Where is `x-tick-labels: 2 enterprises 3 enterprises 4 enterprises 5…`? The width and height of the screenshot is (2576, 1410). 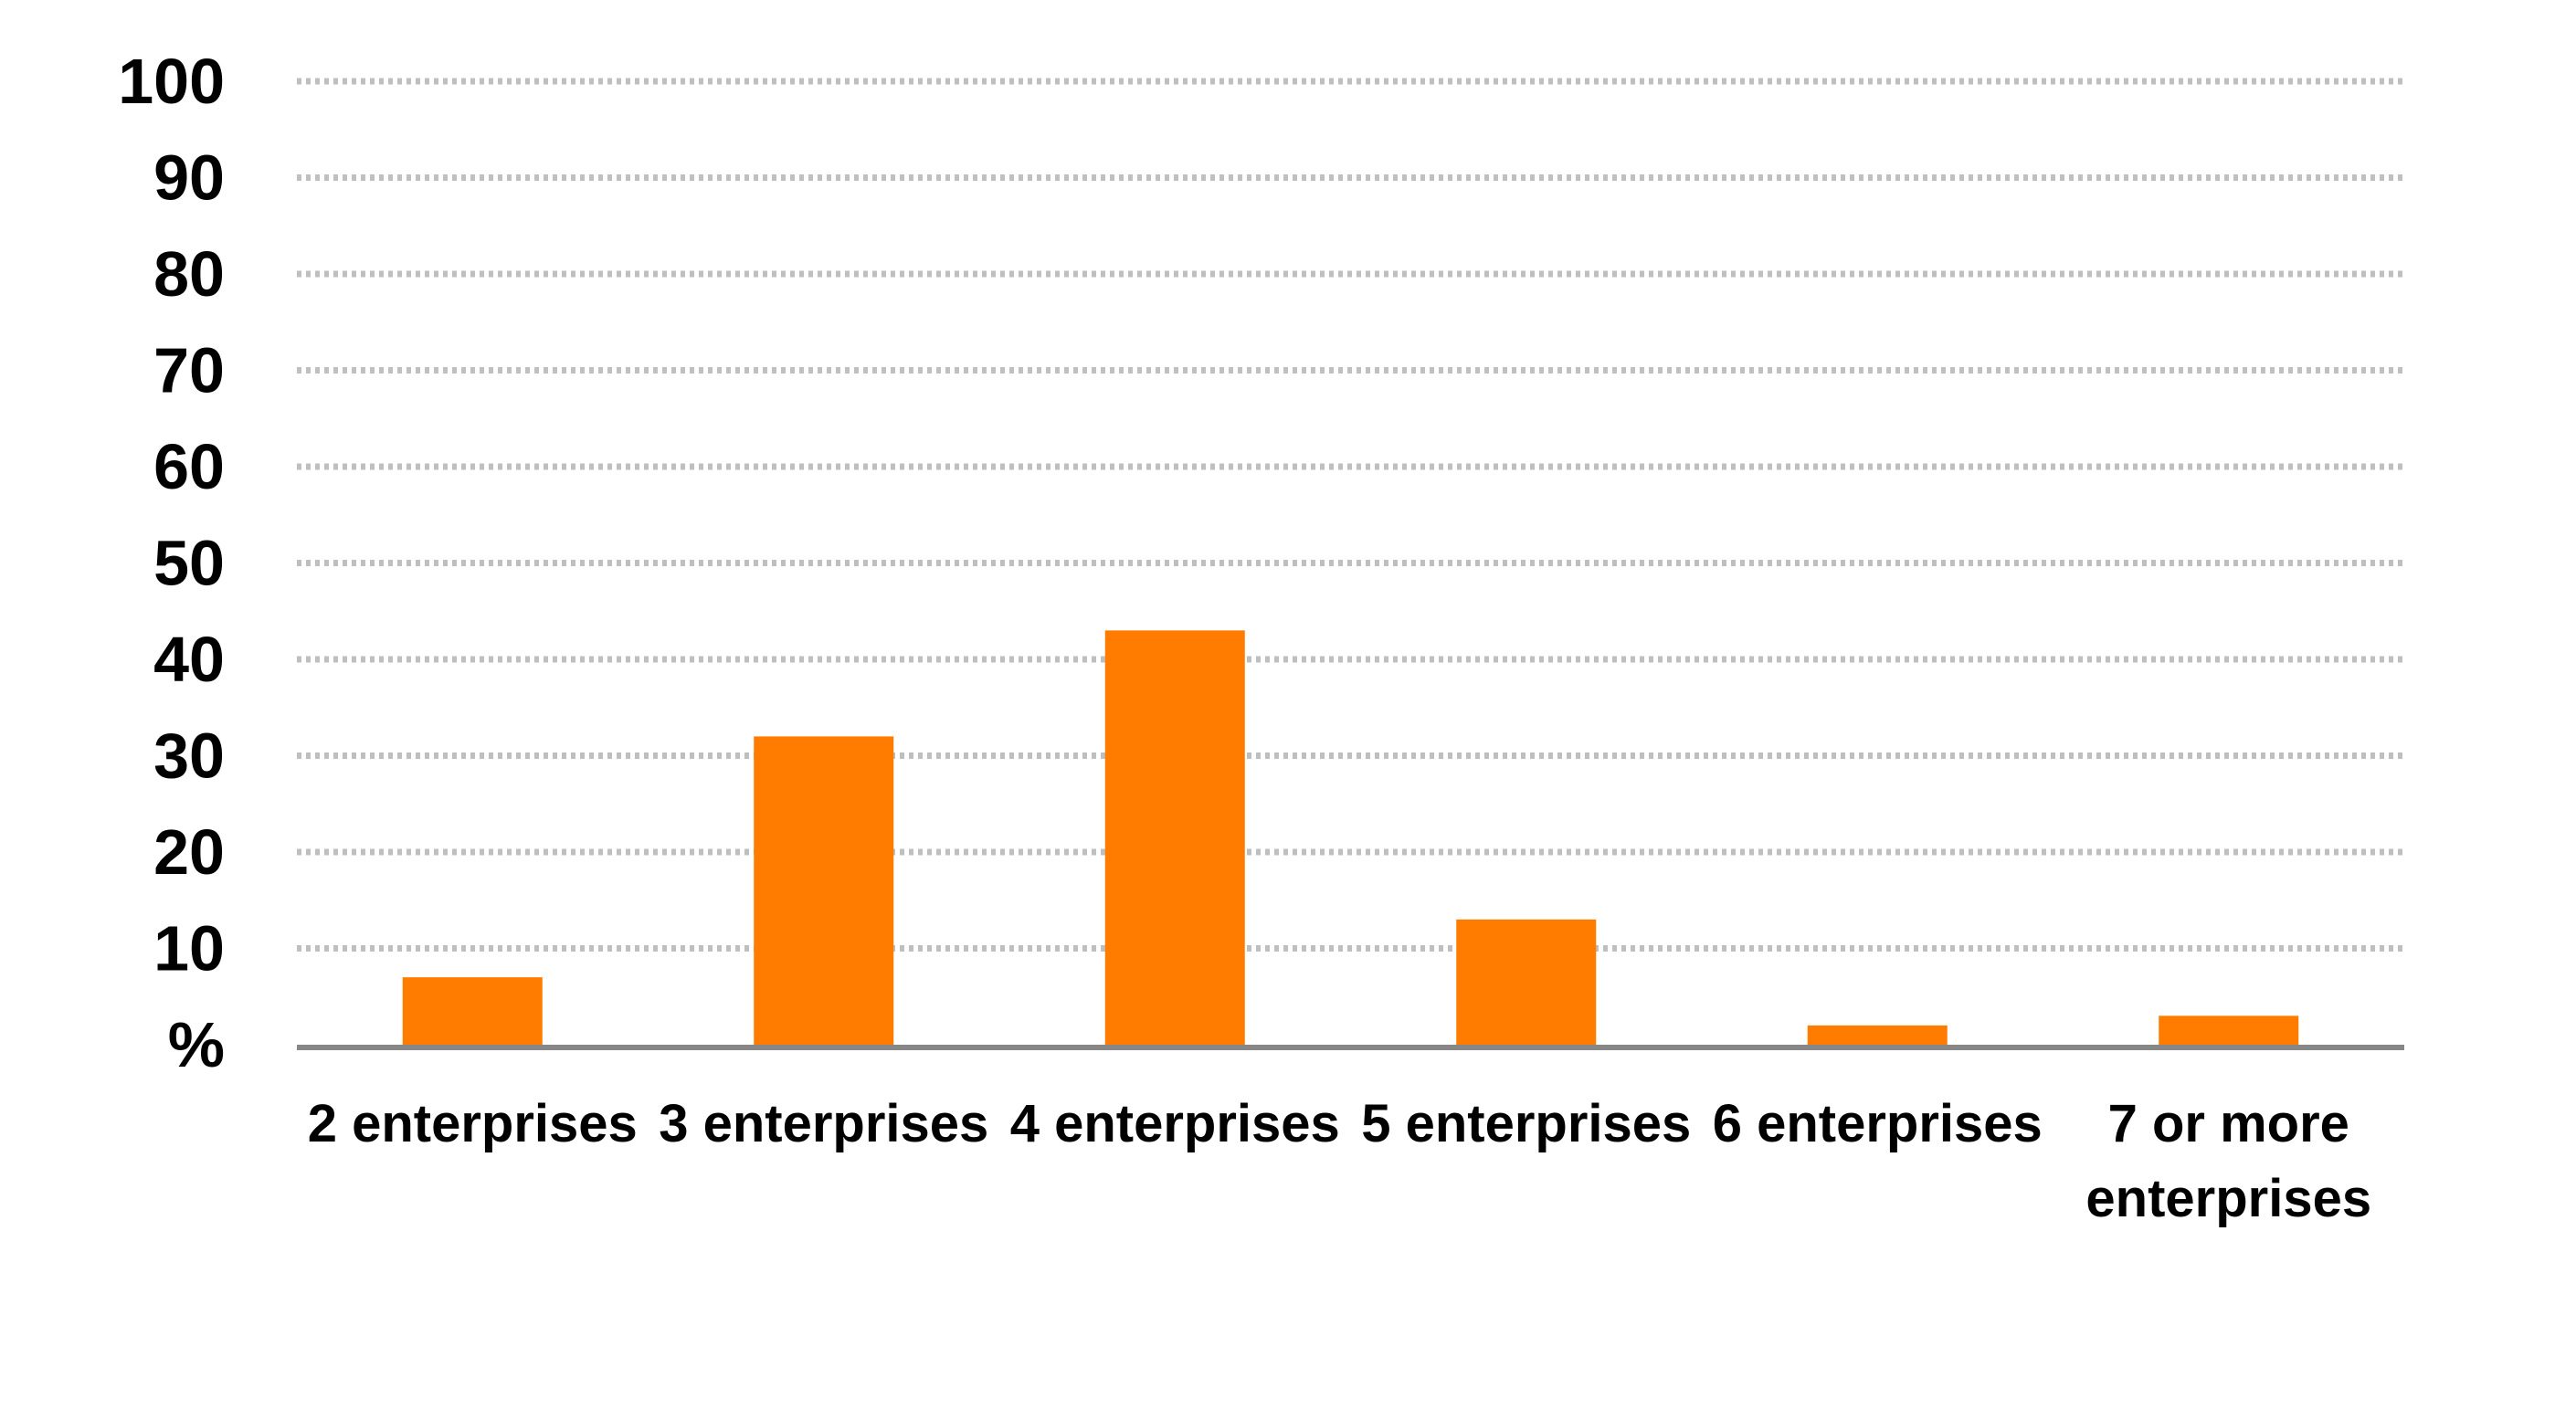
x-tick-labels: 2 enterprises 3 enterprises 4 enterprises 5… is located at coordinates (1339, 1161).